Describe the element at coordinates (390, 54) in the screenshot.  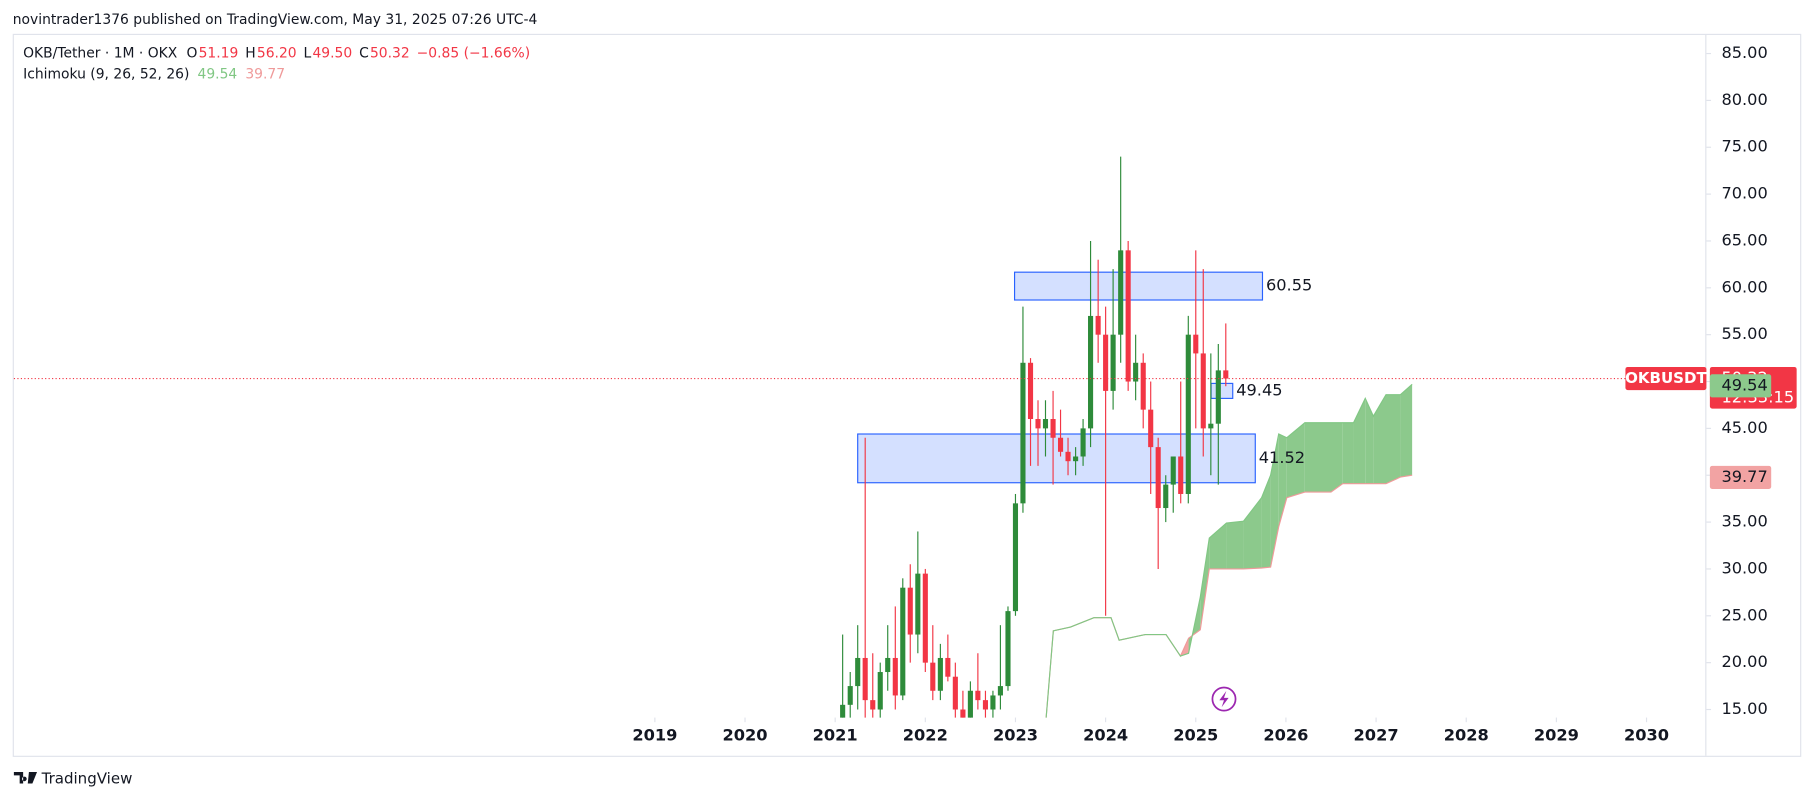
I see `legend-item: 50.32` at that location.